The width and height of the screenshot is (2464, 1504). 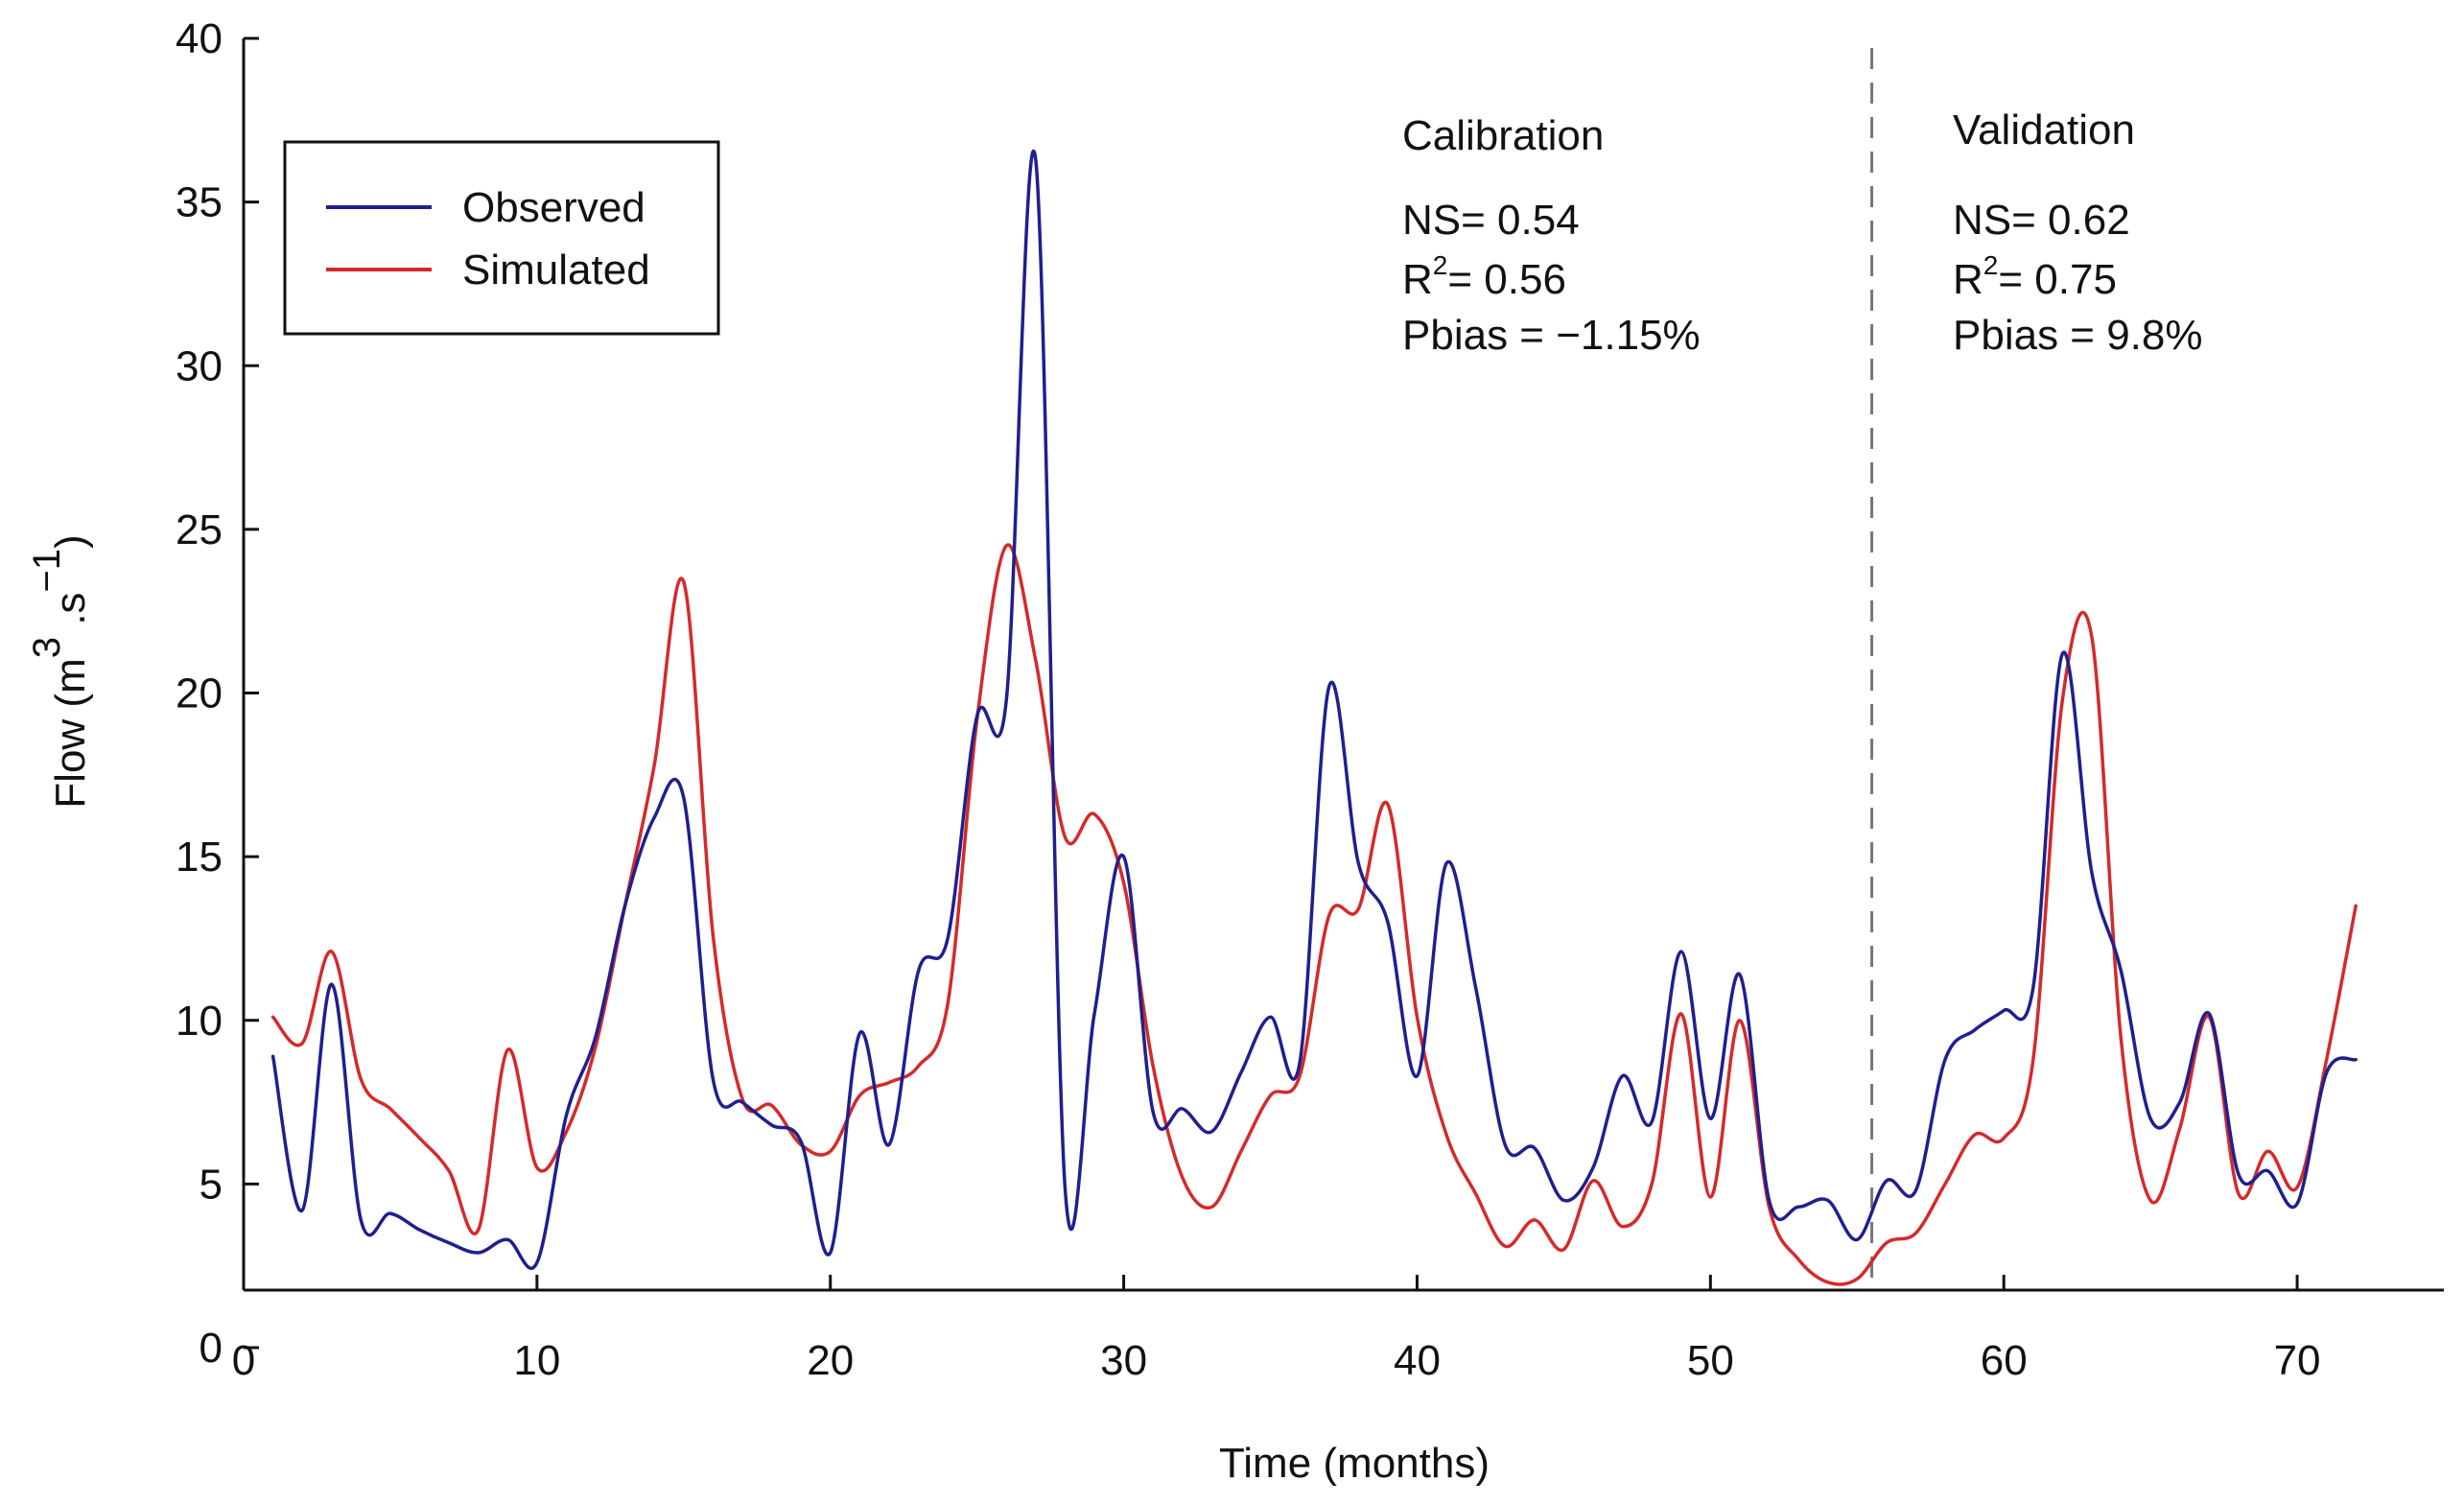 What do you see at coordinates (1503, 135) in the screenshot?
I see `calibration-title: Calibration` at bounding box center [1503, 135].